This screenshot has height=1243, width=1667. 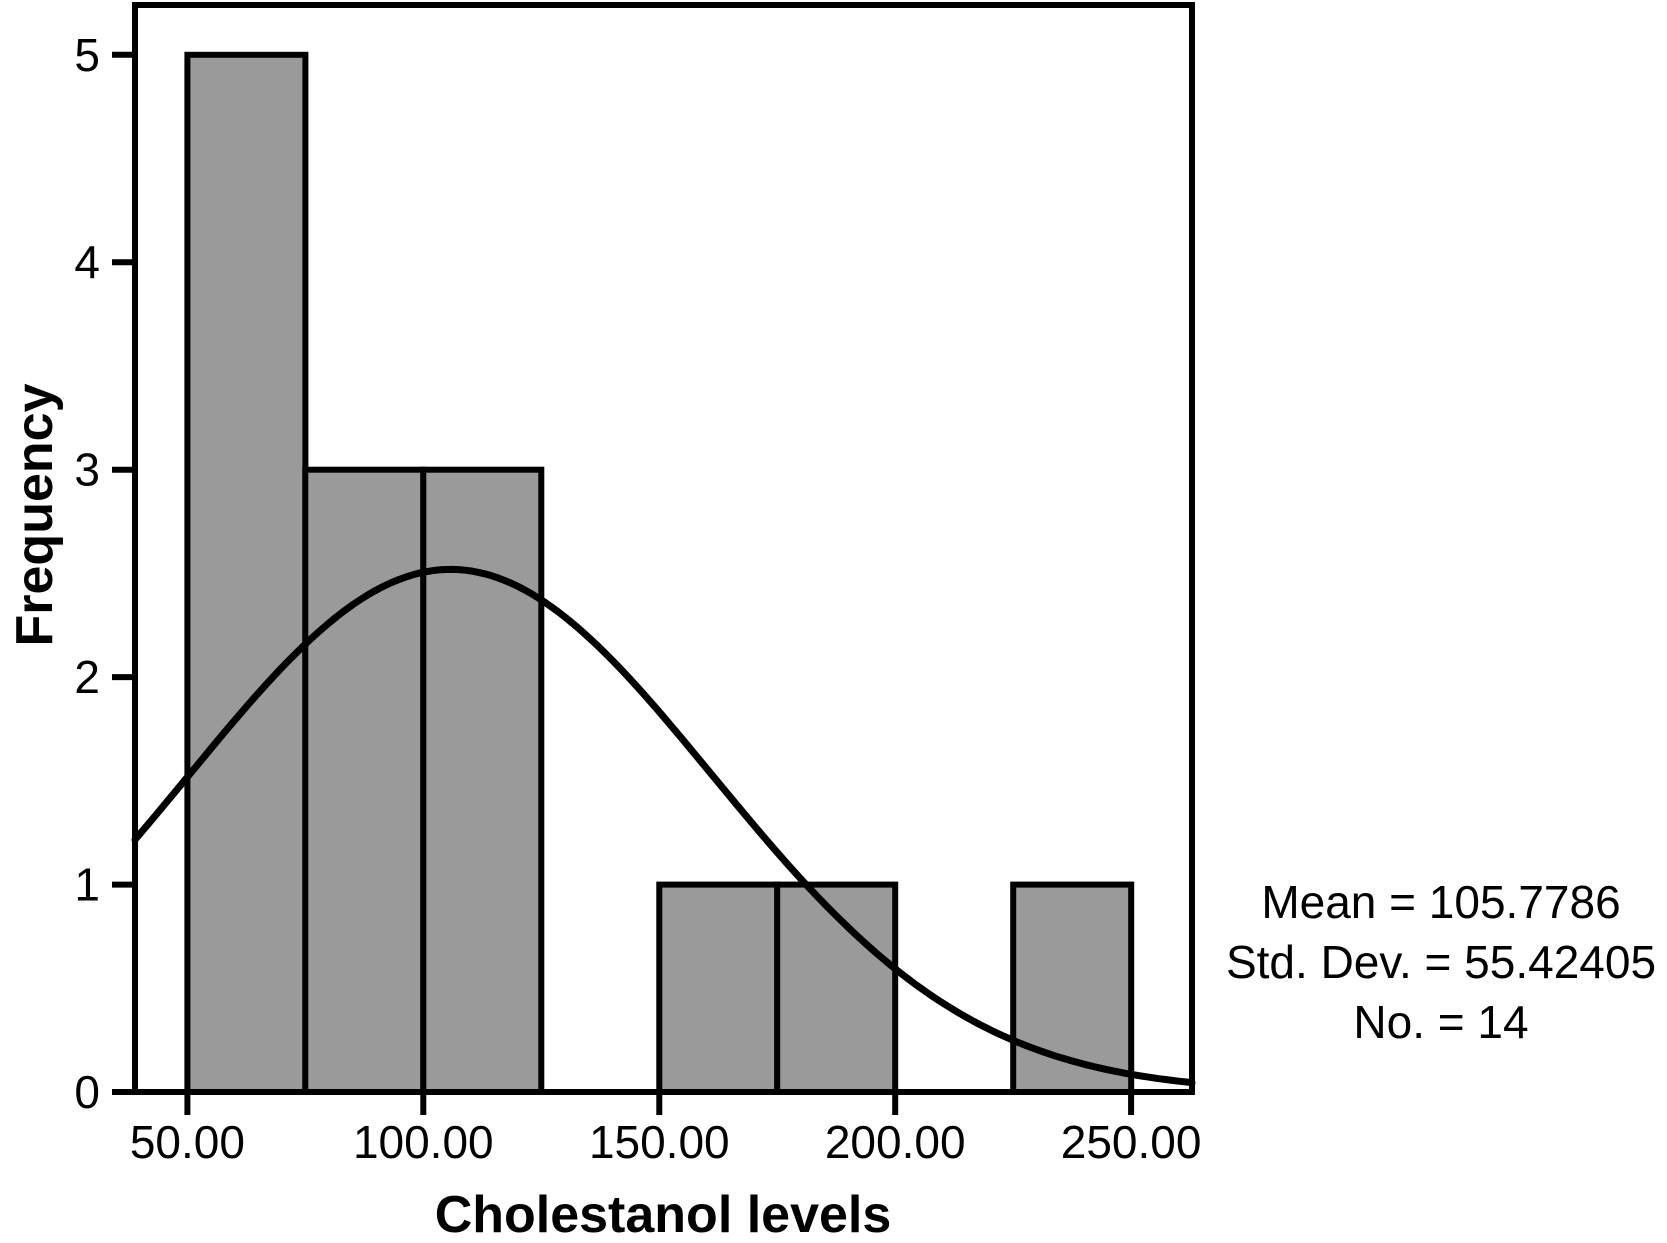 What do you see at coordinates (663, 1214) in the screenshot?
I see `x-axis-title: Cholestanol levels` at bounding box center [663, 1214].